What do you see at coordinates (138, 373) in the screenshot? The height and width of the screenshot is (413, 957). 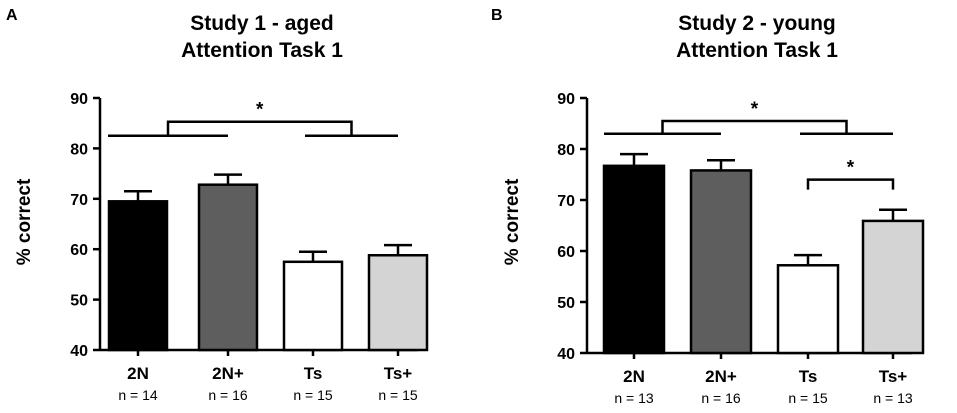 I see `panel-a-category-label-0: 2N` at bounding box center [138, 373].